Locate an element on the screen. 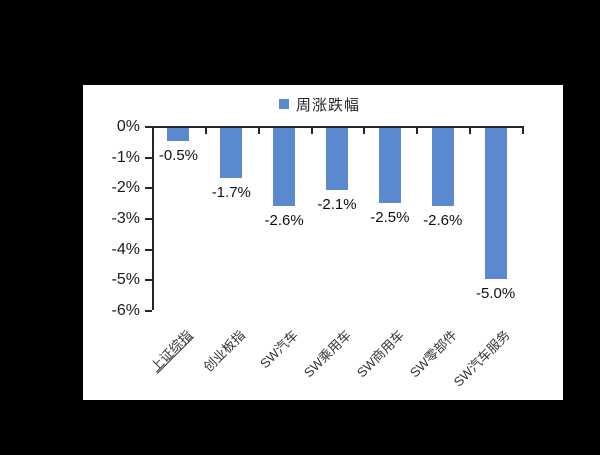 Image resolution: width=600 pixels, height=455 pixels. category-label: SW零部件 is located at coordinates (433, 354).